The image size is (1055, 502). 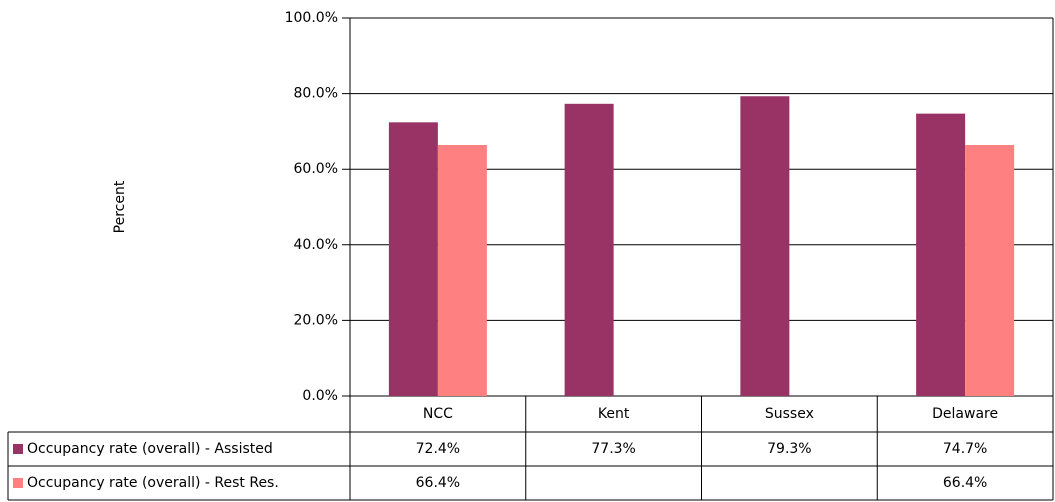 What do you see at coordinates (965, 414) in the screenshot?
I see `x-tick-label: Delaware` at bounding box center [965, 414].